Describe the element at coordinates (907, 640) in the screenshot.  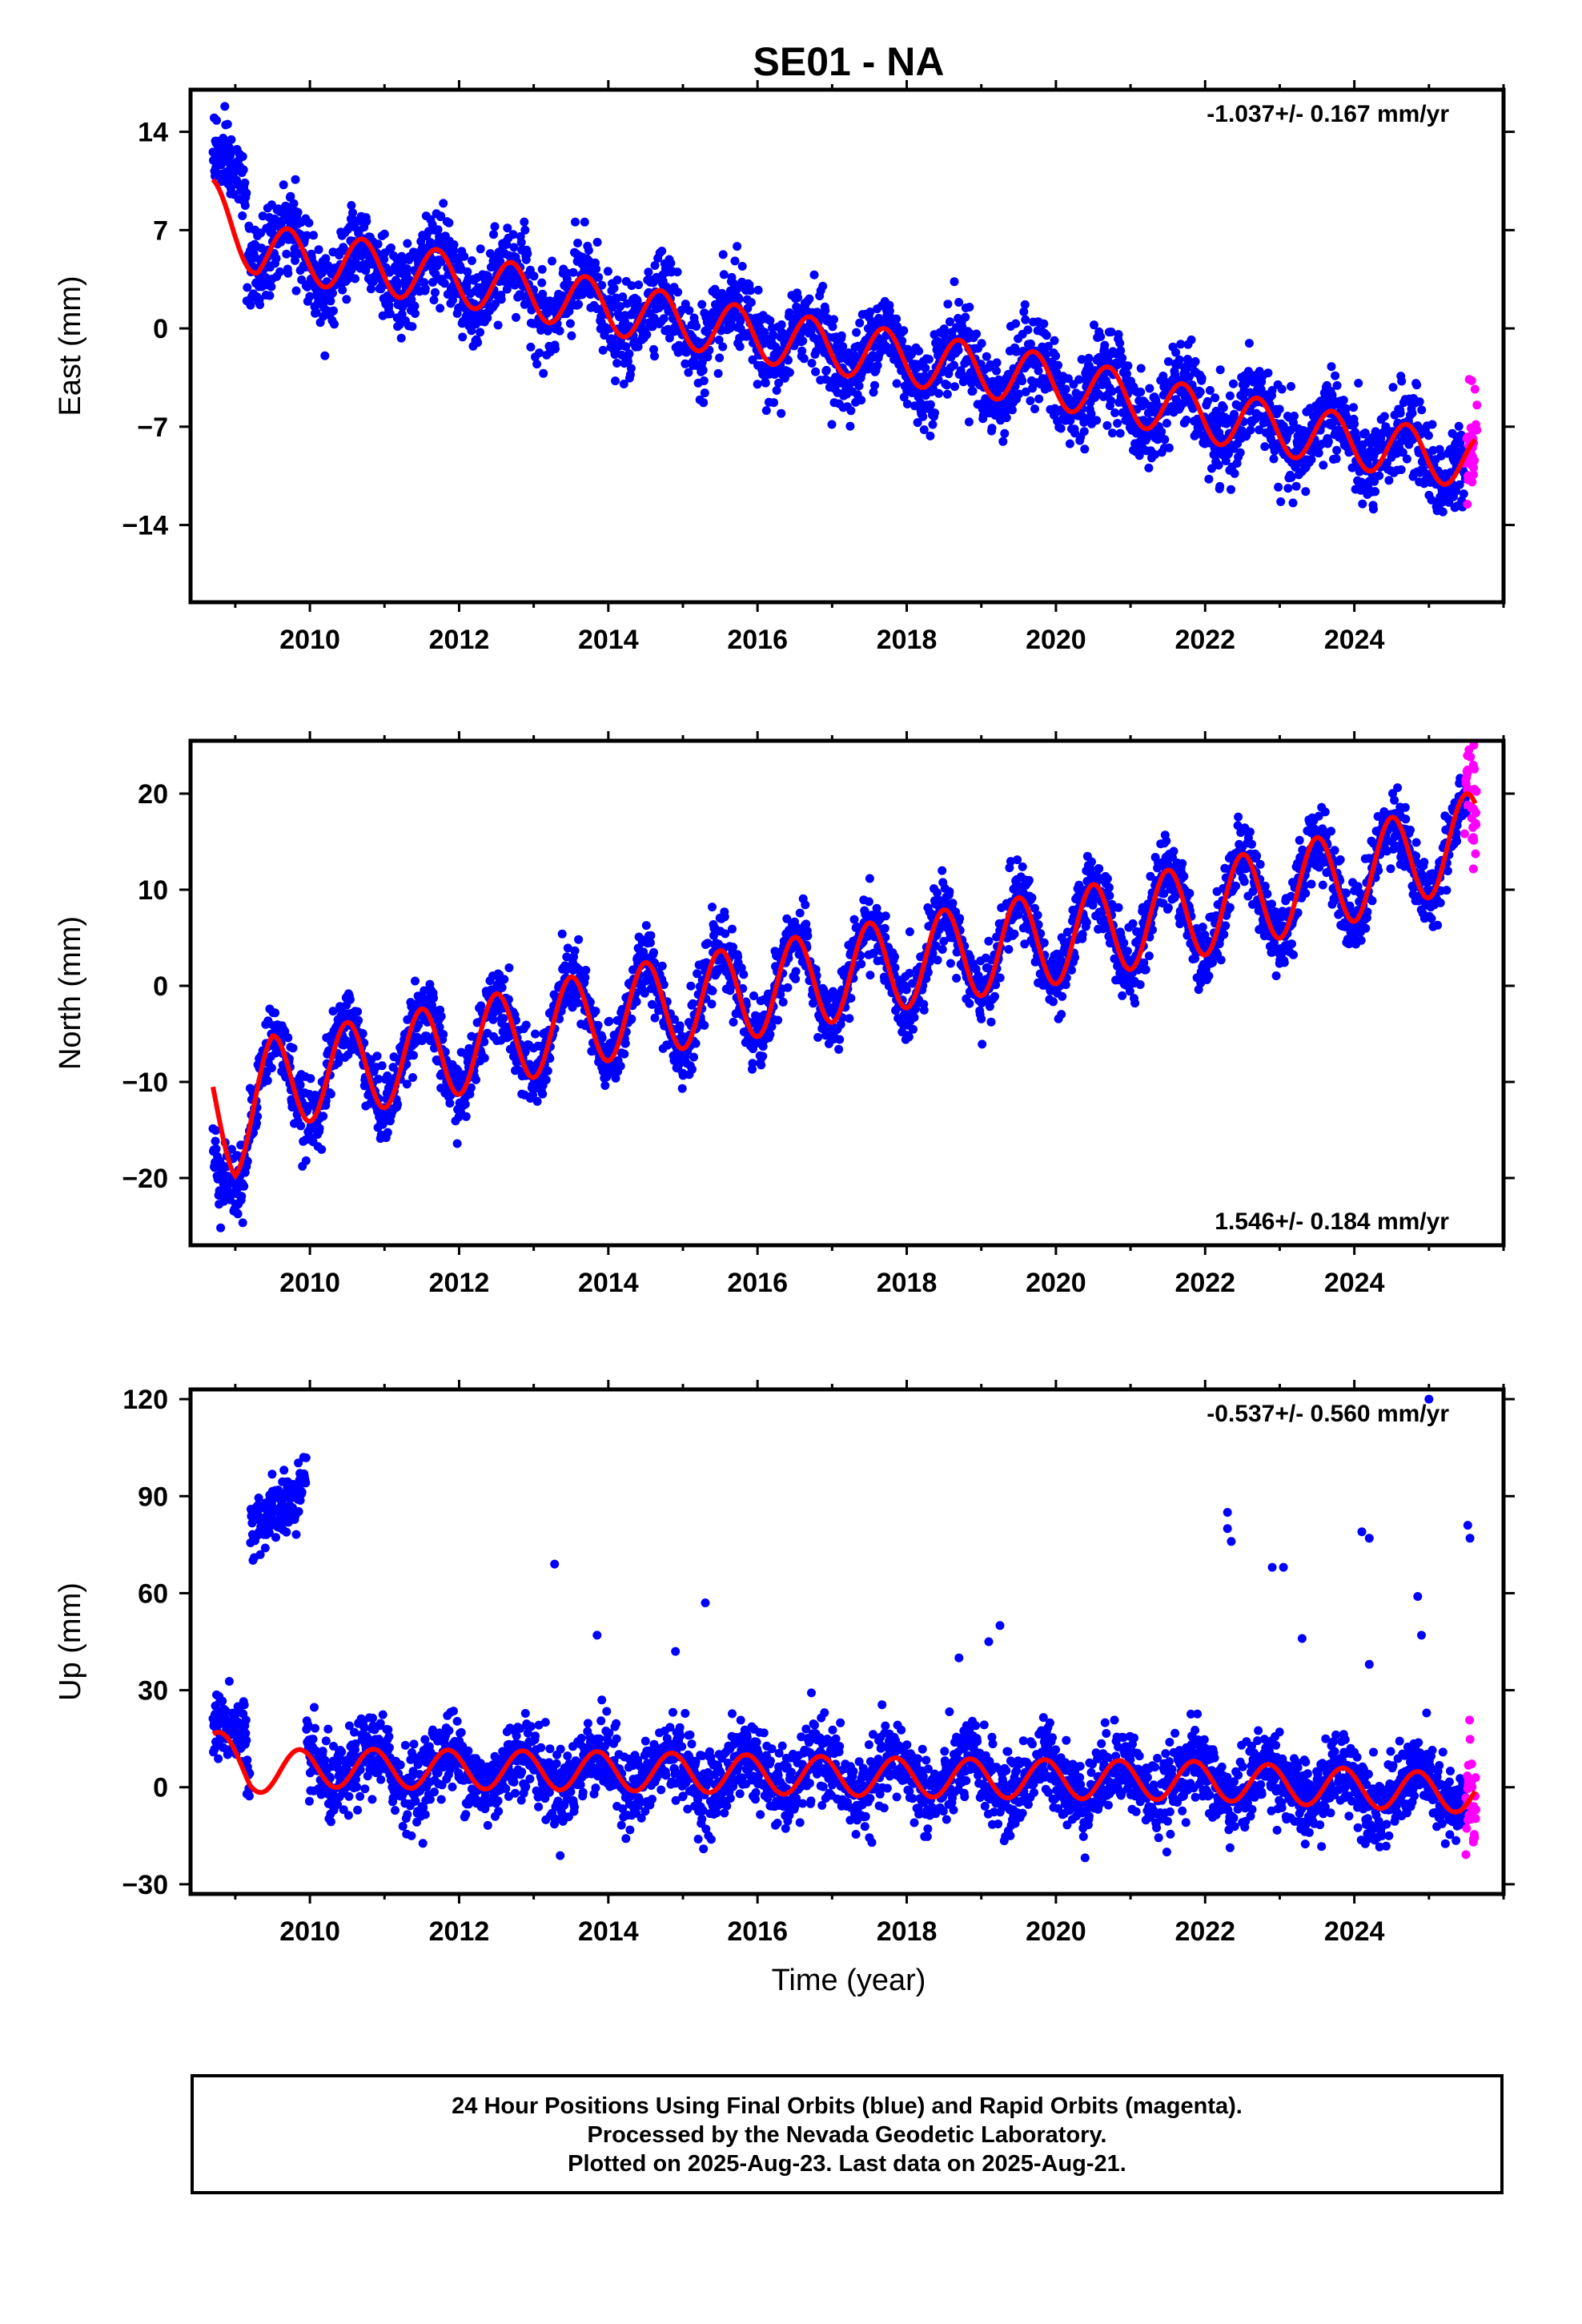
I see `x-tick-label: 2018` at that location.